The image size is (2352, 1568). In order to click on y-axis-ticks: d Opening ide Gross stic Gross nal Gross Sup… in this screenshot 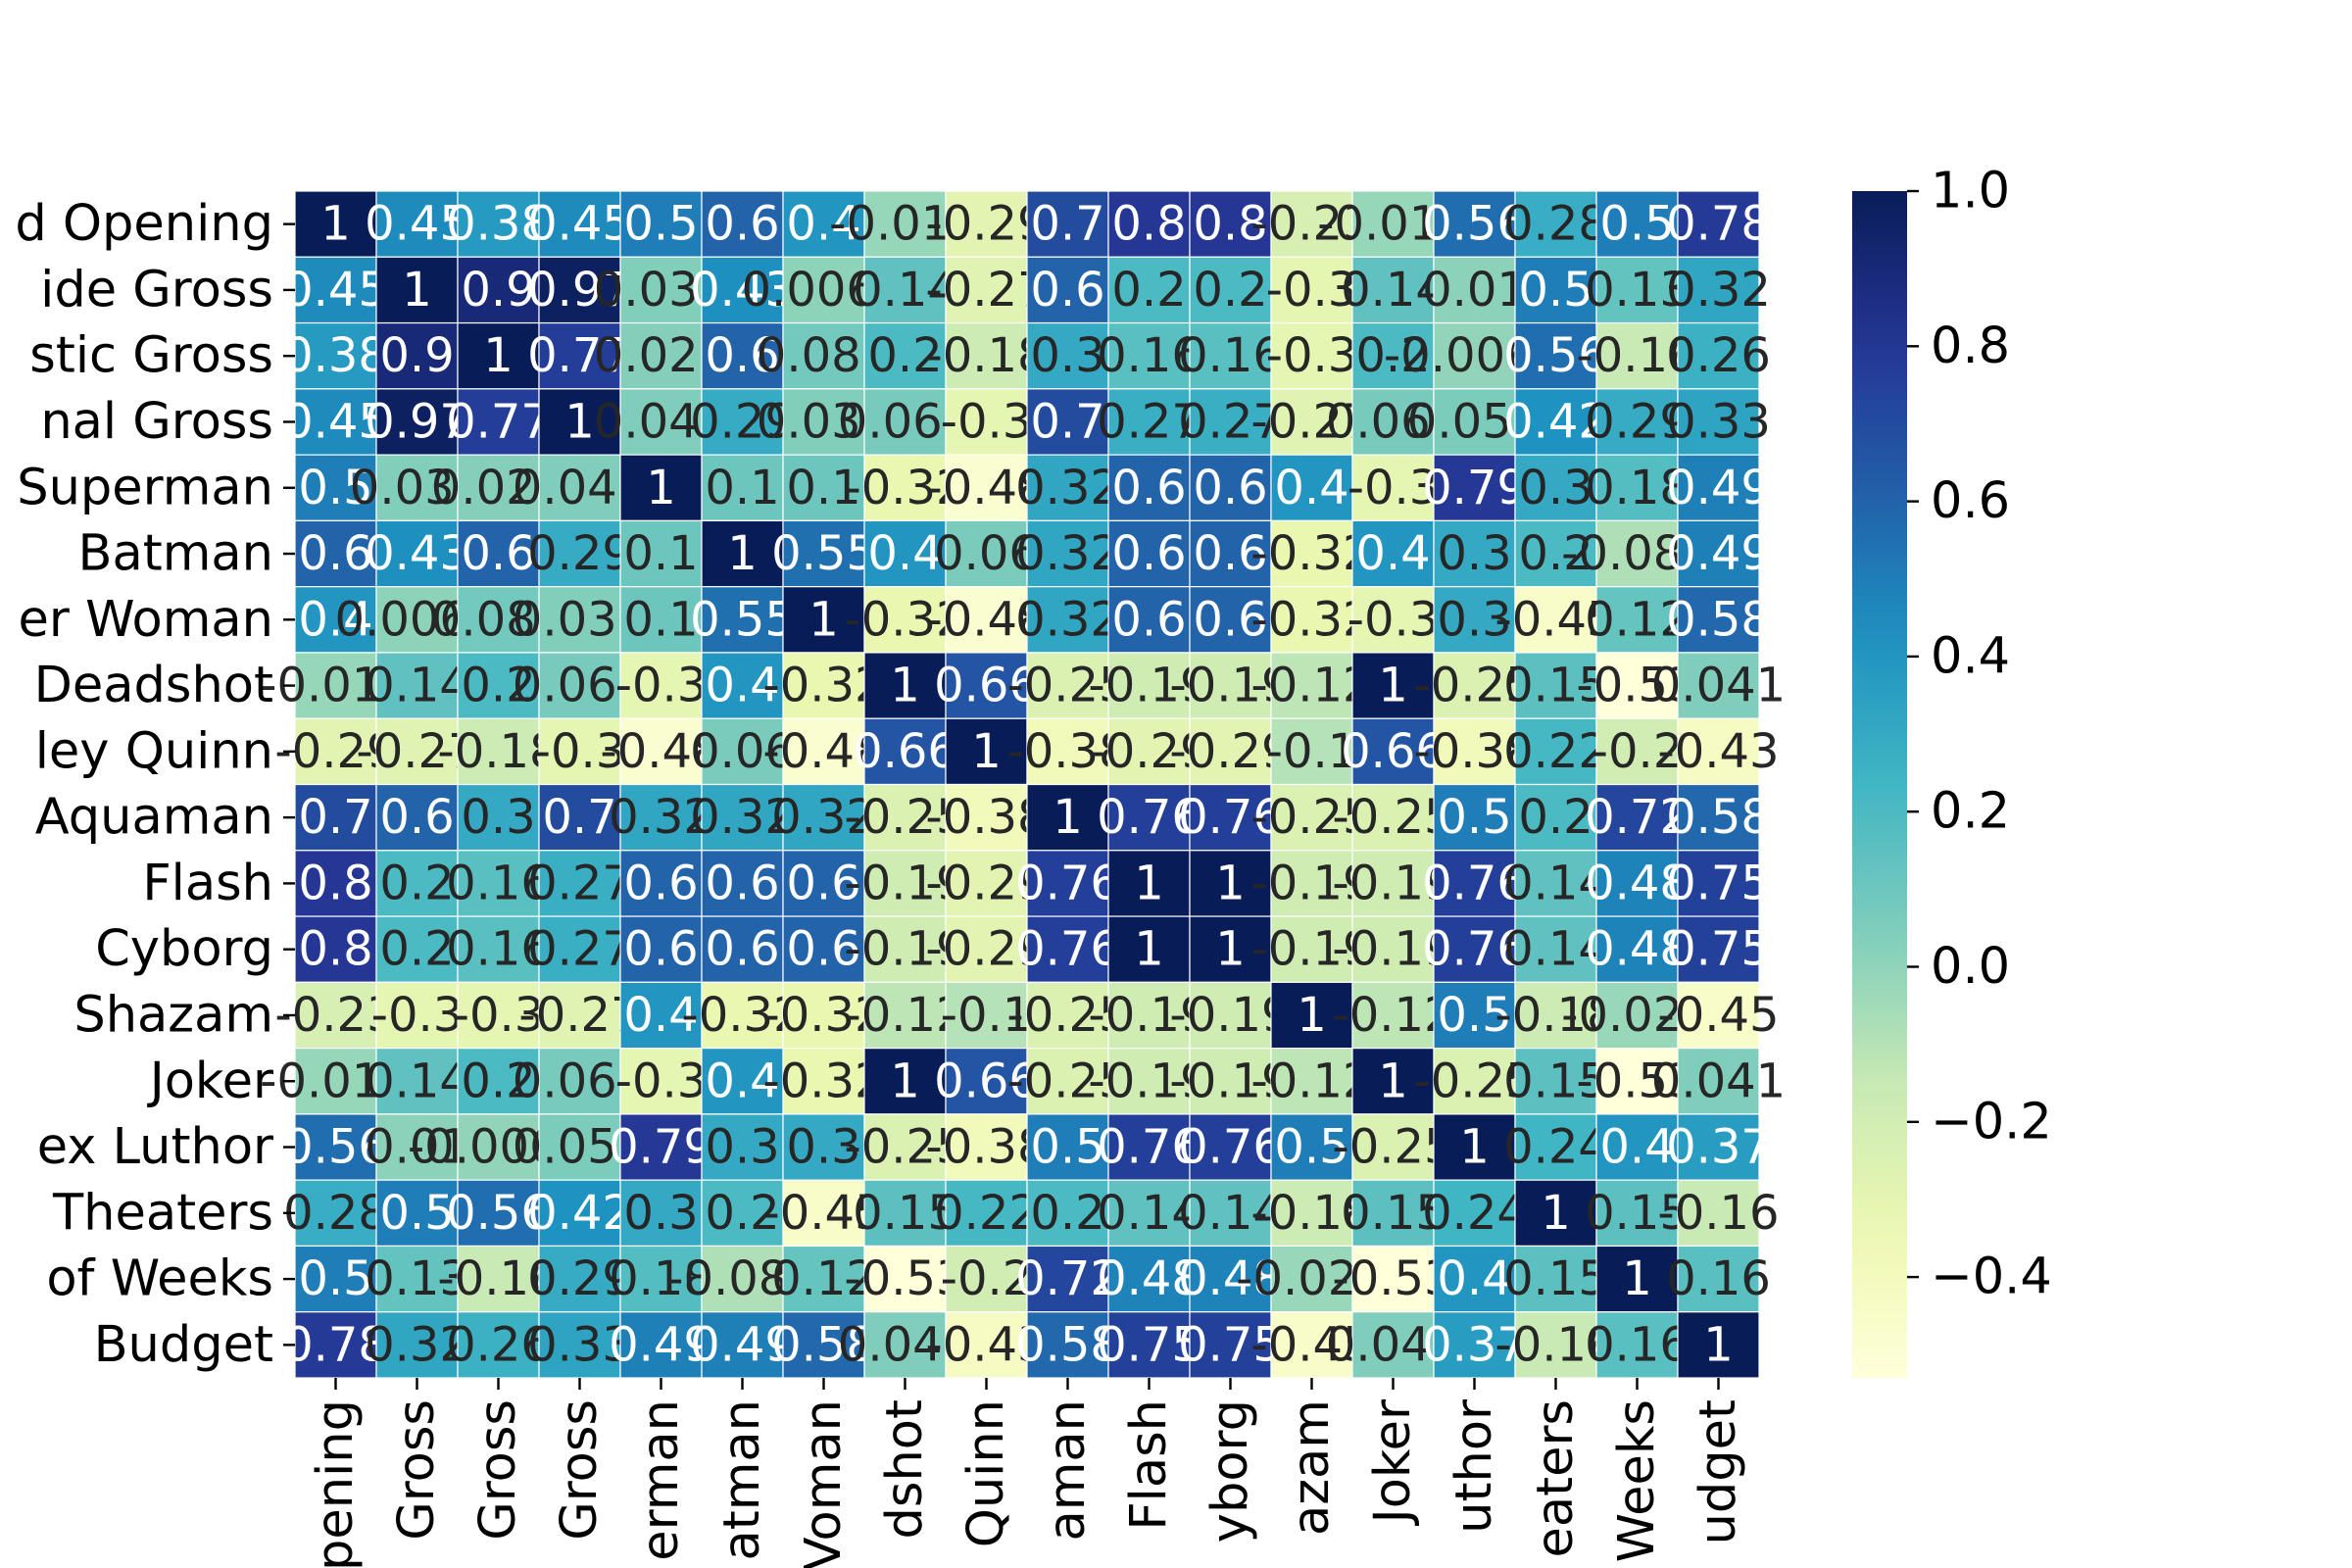, I will do `click(155, 784)`.